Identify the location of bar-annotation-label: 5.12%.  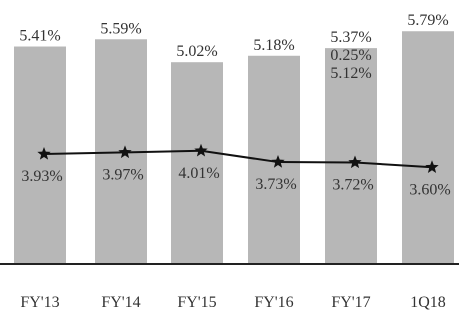
(350, 73).